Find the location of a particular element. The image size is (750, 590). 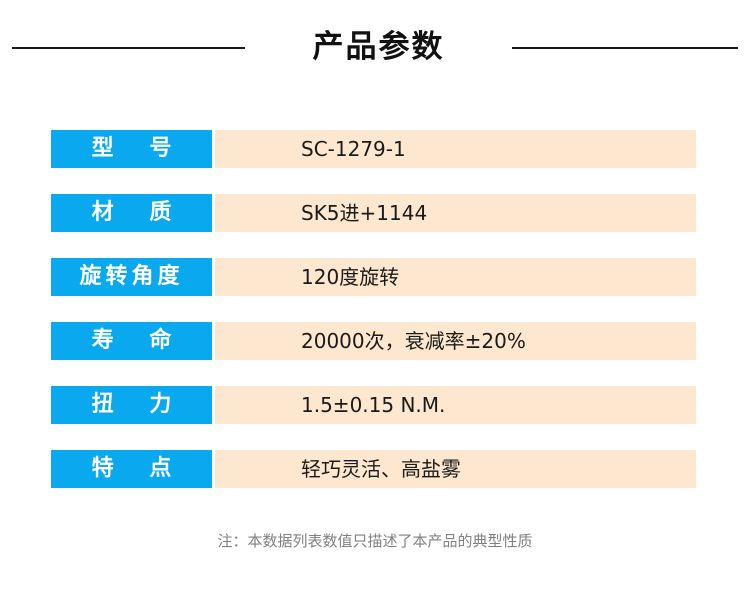

spec-label: 特 点 is located at coordinates (131, 469).